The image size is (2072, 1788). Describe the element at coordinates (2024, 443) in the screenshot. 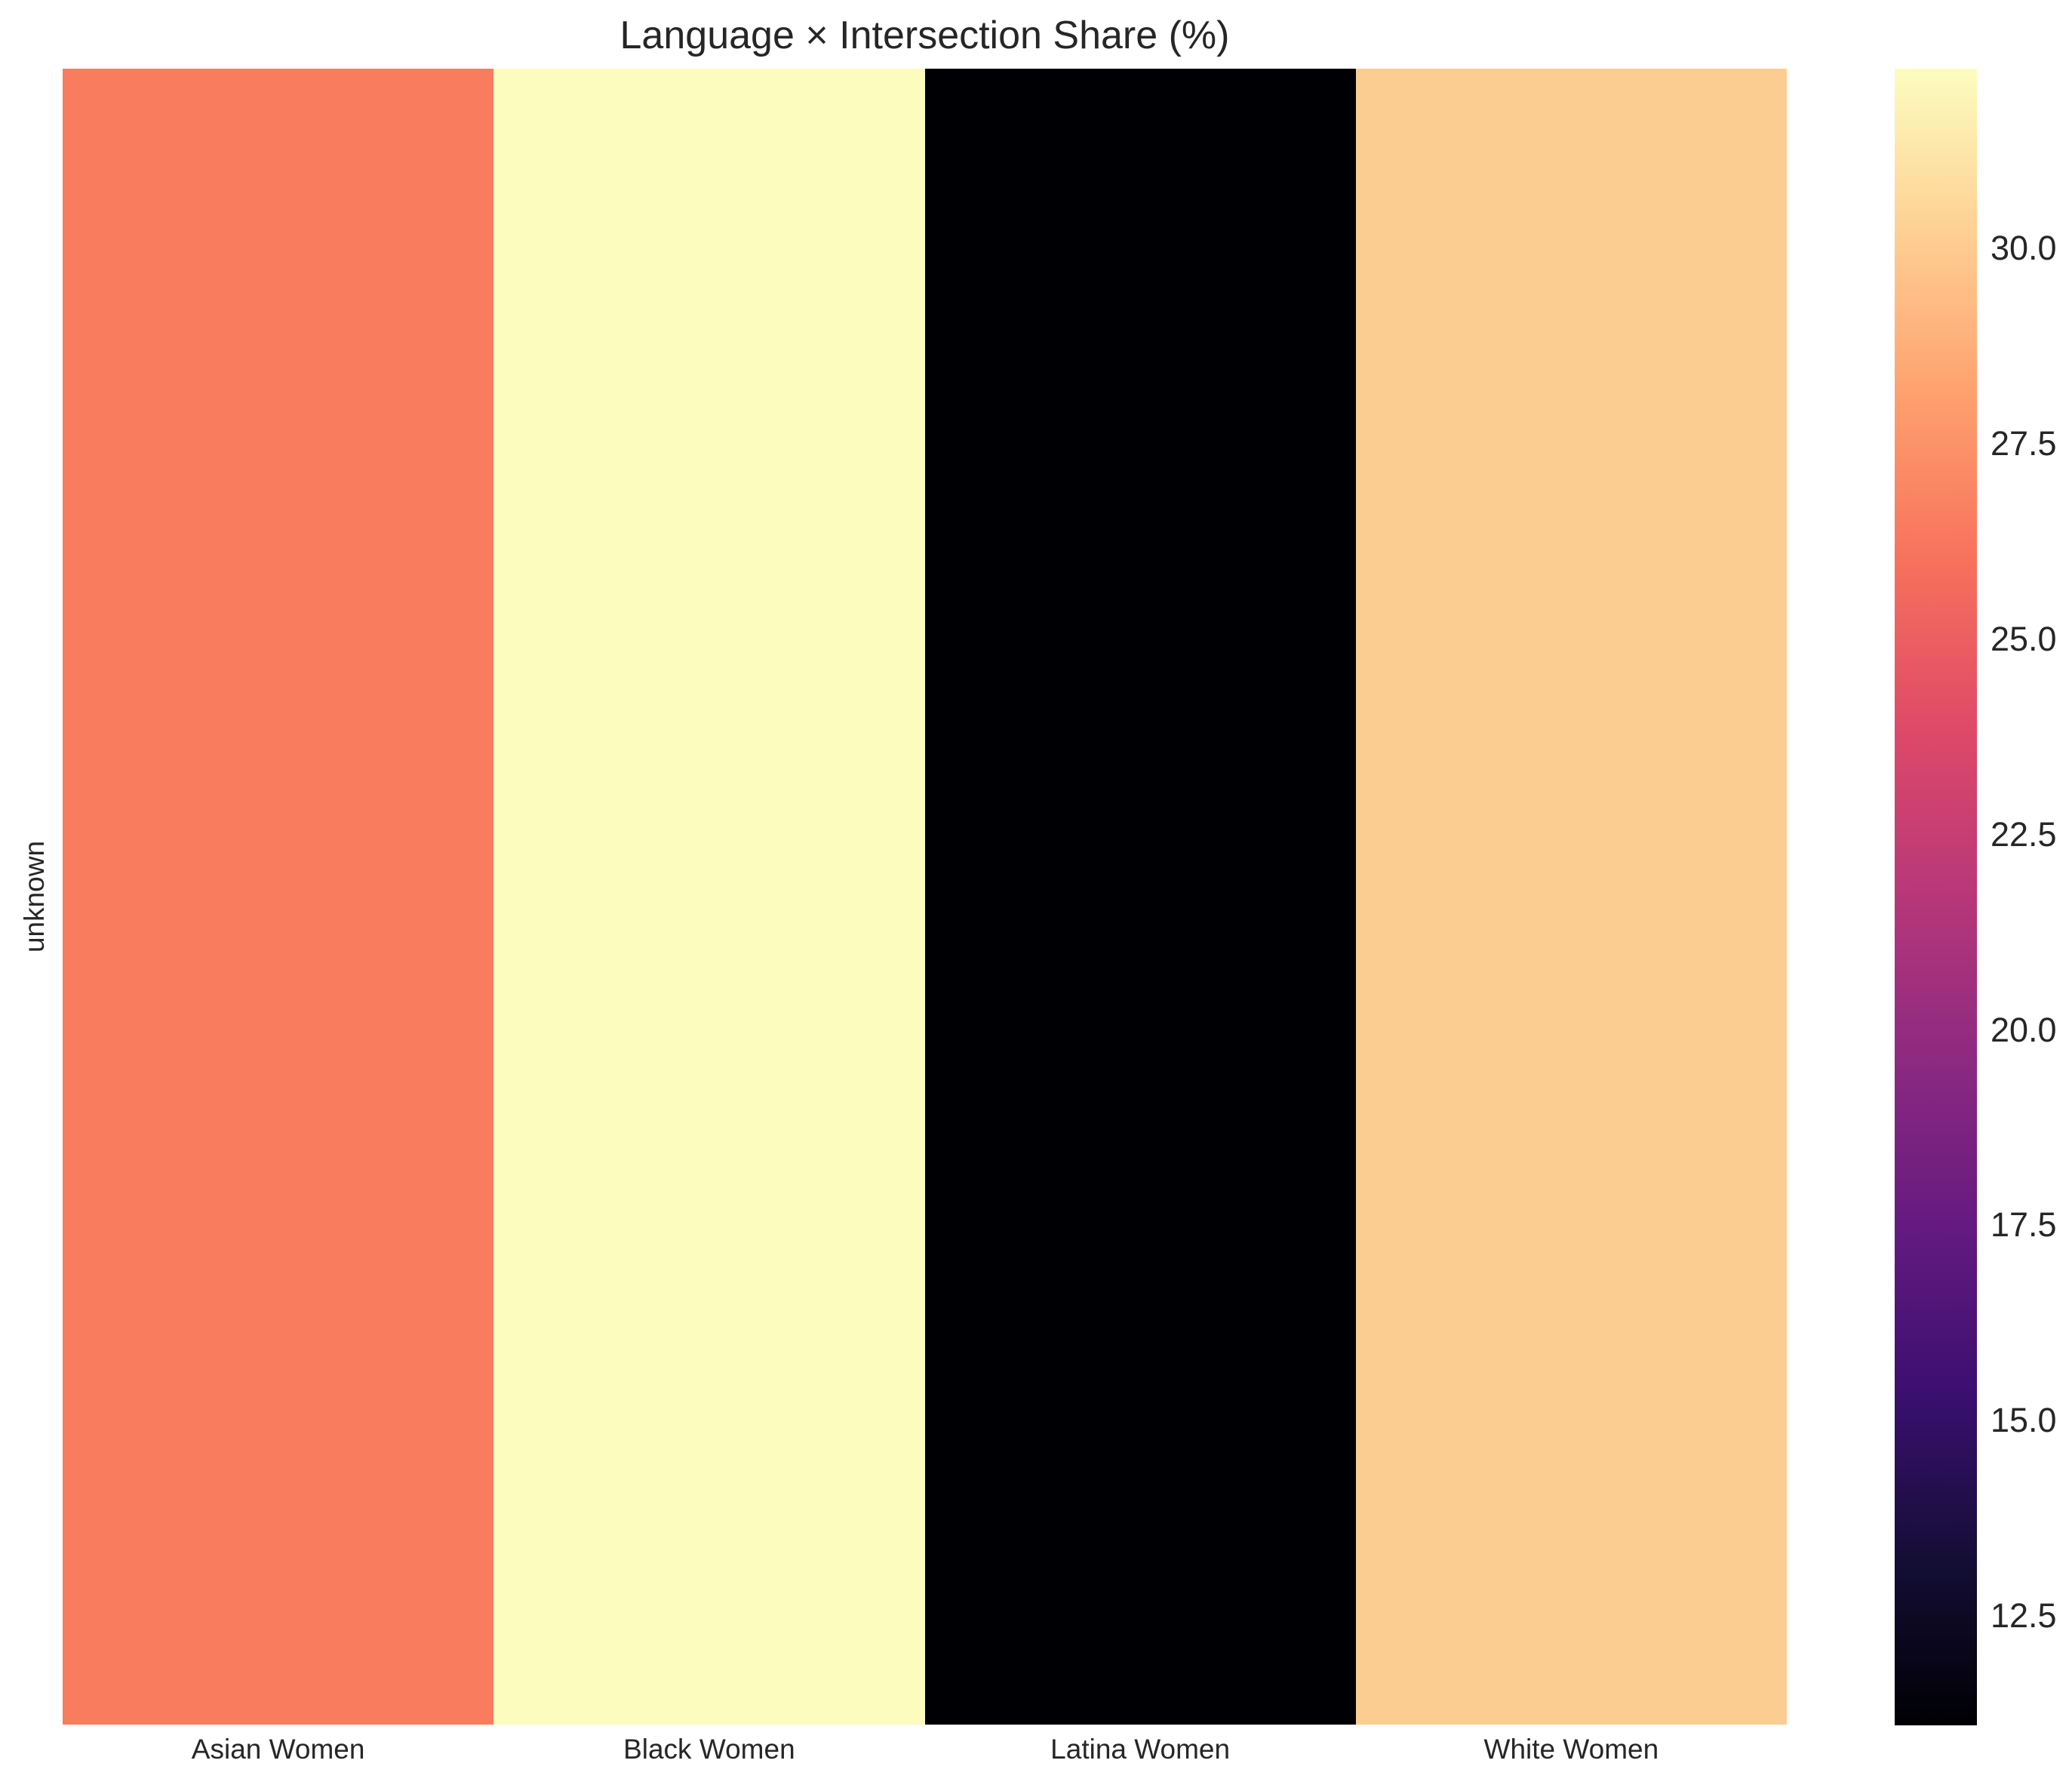

I see `colorbar-tick-27.5: 27.5` at that location.